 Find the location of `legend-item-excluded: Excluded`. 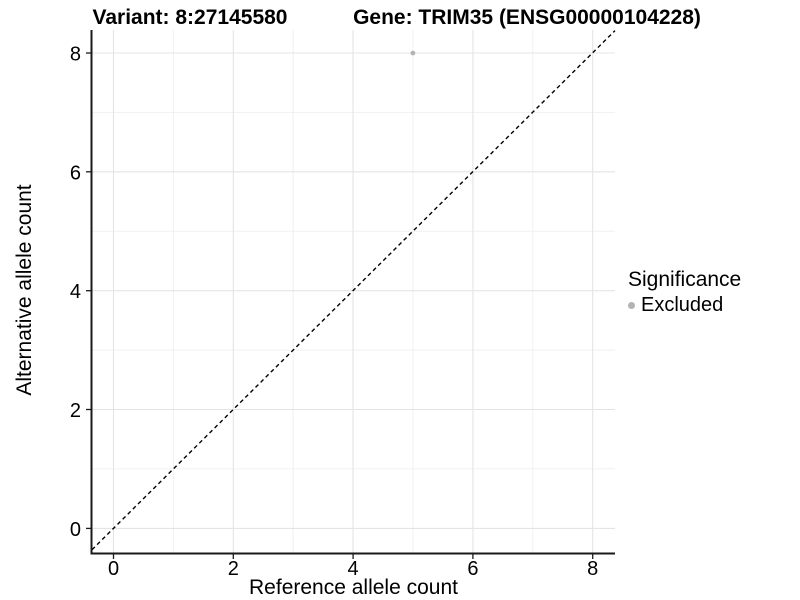

legend-item-excluded: Excluded is located at coordinates (684, 305).